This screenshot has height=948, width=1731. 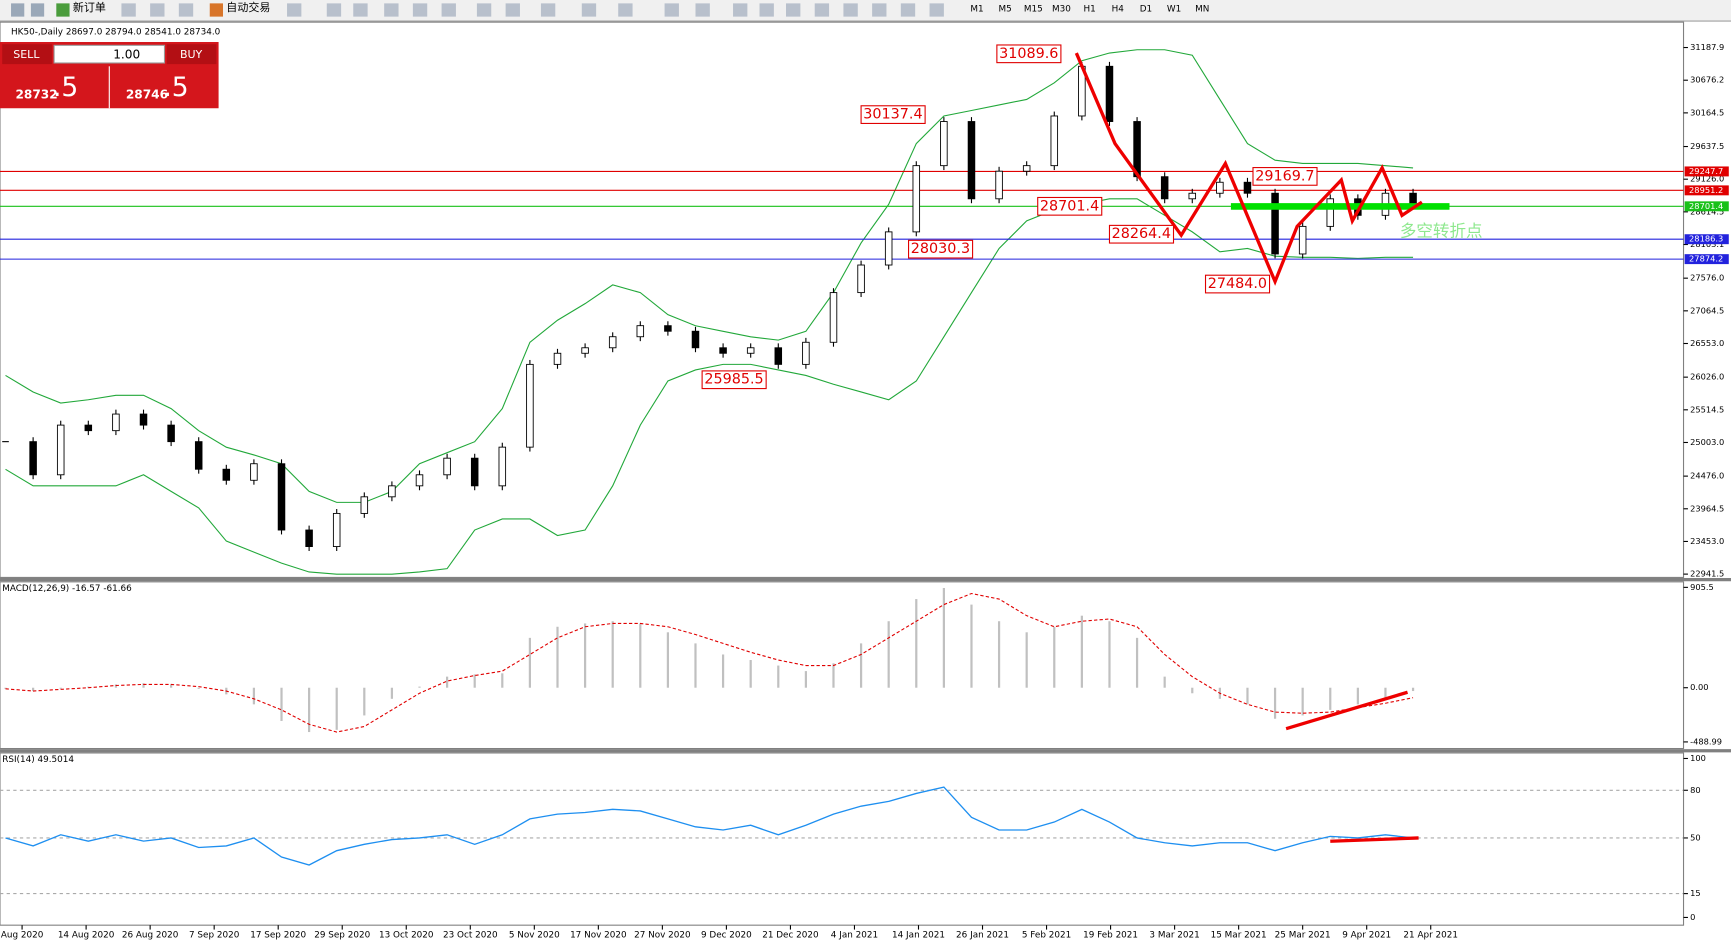 What do you see at coordinates (709, 826) in the screenshot?
I see `rsi-line` at bounding box center [709, 826].